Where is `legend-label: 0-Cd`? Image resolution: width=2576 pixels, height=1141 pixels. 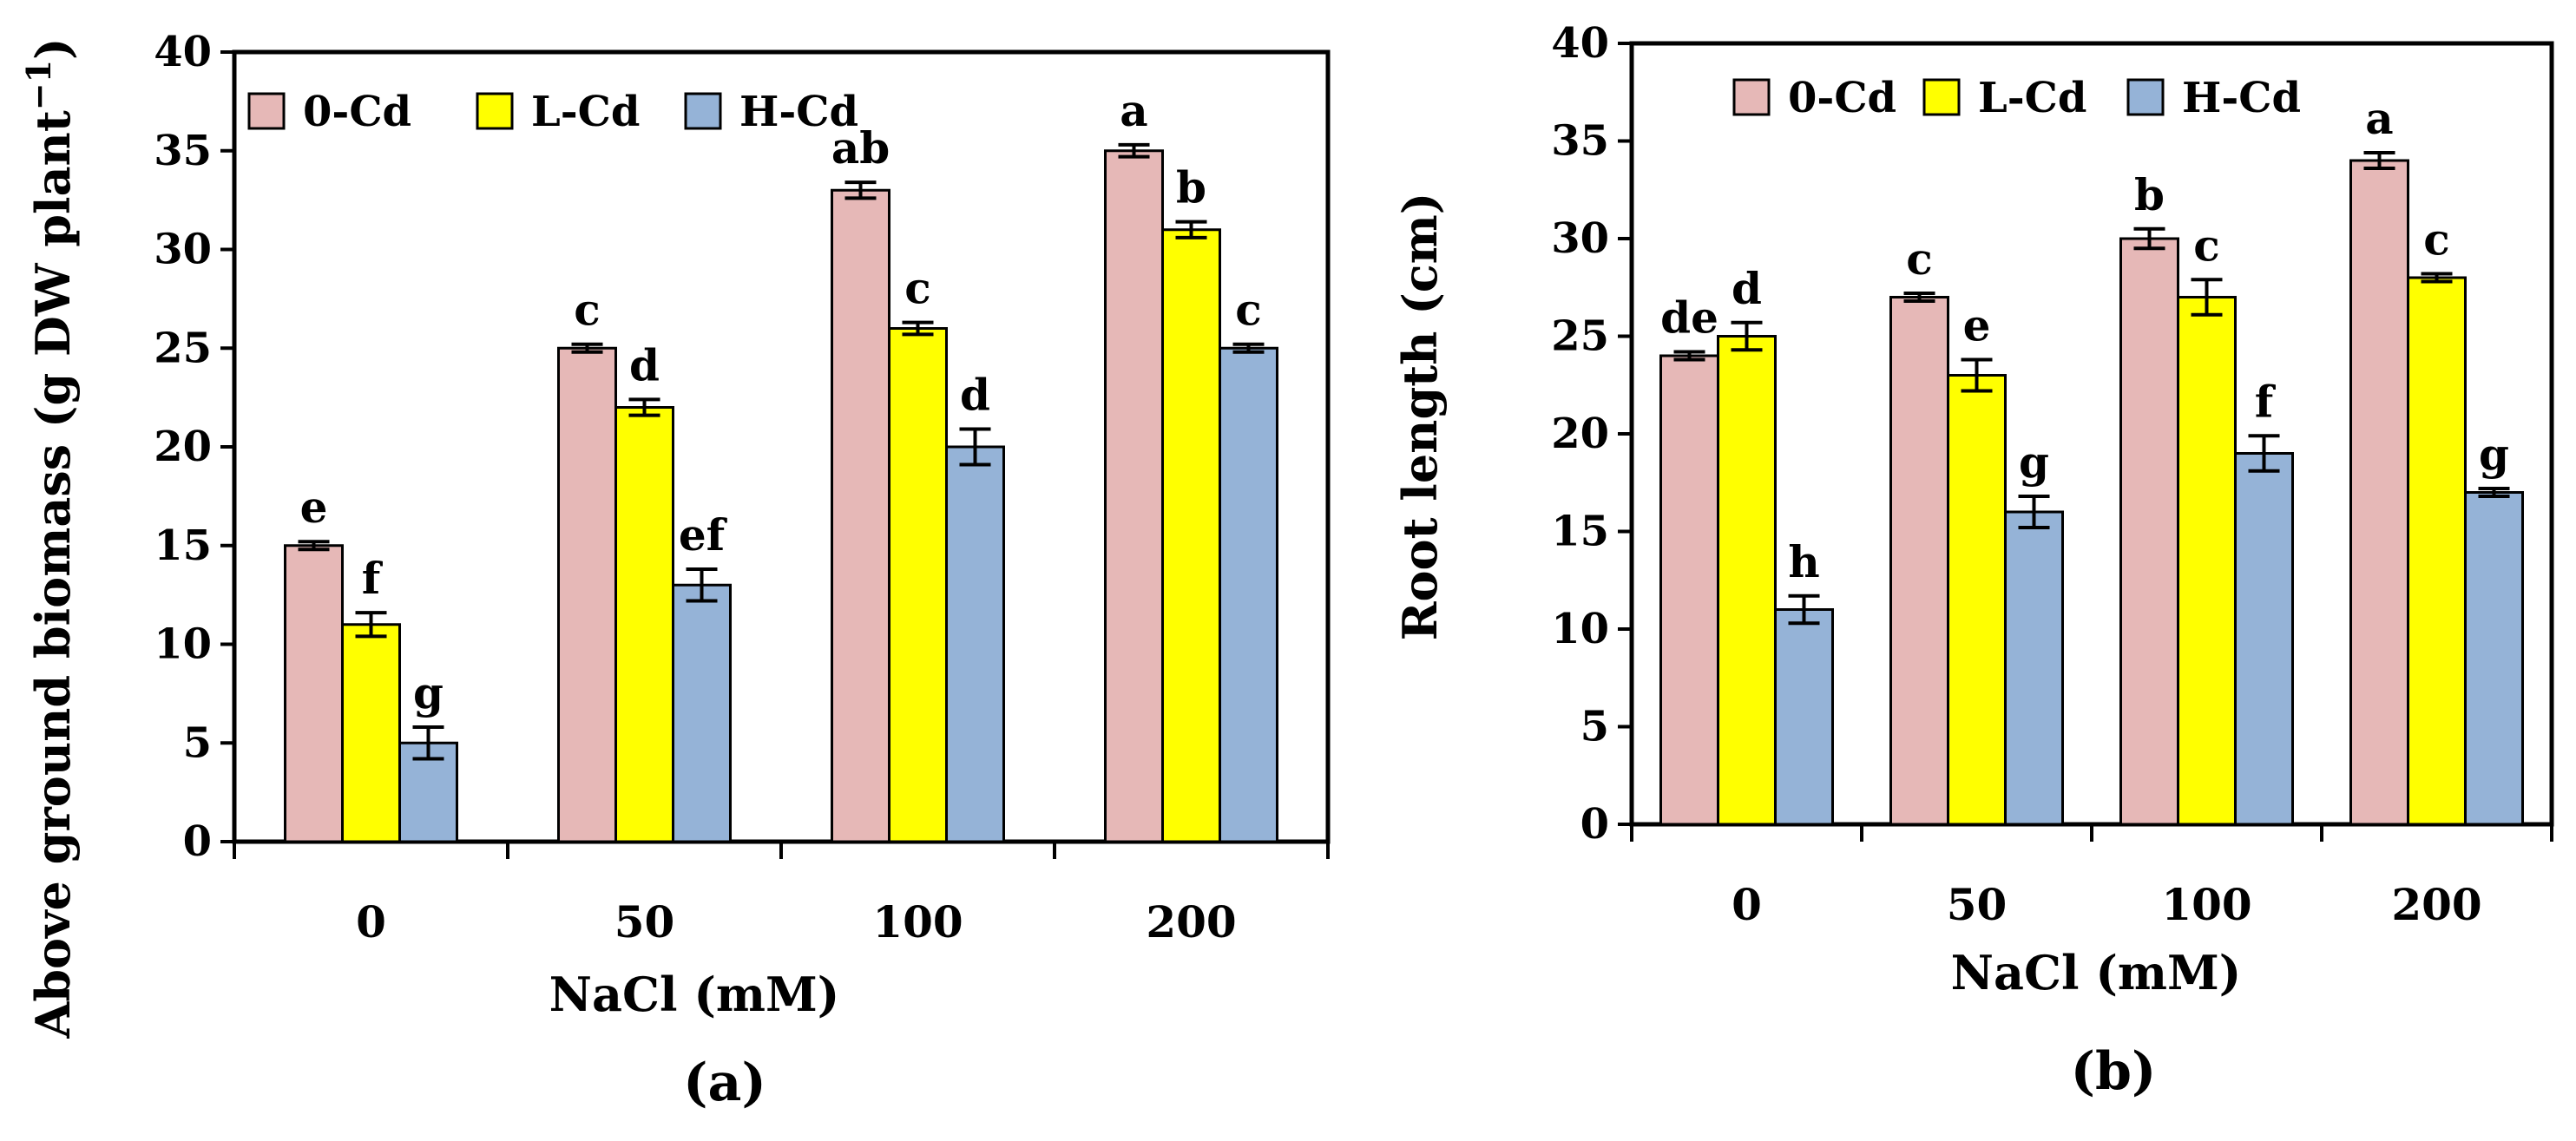
legend-label: 0-Cd is located at coordinates (1842, 98).